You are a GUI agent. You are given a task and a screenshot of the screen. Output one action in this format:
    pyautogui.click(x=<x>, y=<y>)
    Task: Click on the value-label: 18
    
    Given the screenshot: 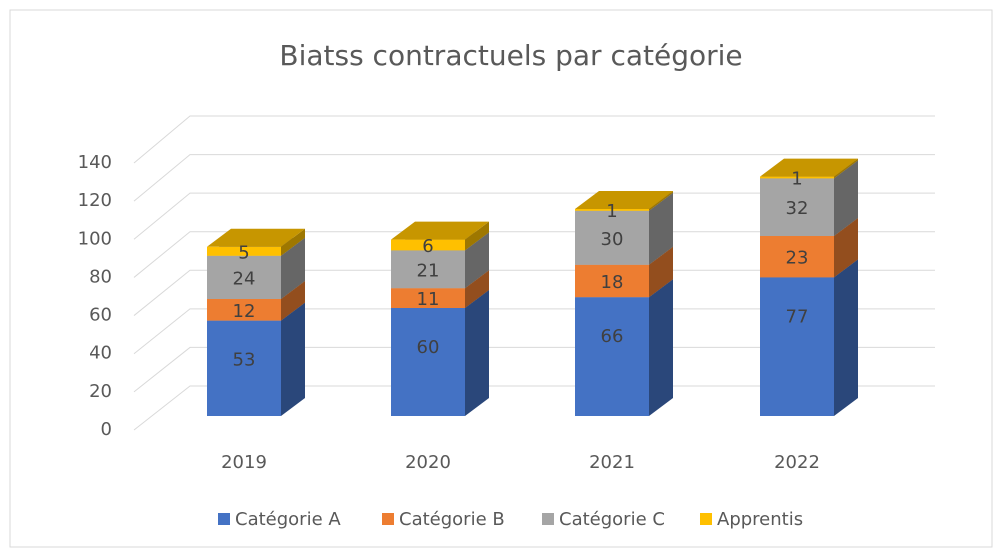 What is the action you would take?
    pyautogui.click(x=612, y=282)
    